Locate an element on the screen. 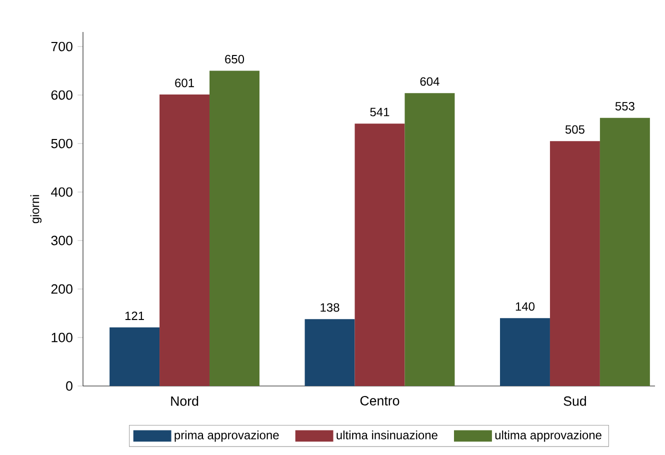 This screenshot has width=665, height=455. y-tick-label: 600 is located at coordinates (61, 95).